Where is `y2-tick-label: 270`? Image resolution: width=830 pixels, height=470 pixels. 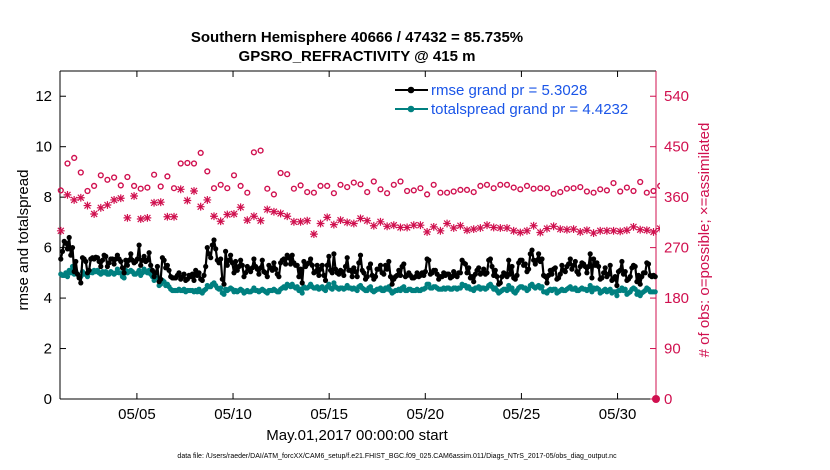 y2-tick-label: 270 is located at coordinates (676, 248).